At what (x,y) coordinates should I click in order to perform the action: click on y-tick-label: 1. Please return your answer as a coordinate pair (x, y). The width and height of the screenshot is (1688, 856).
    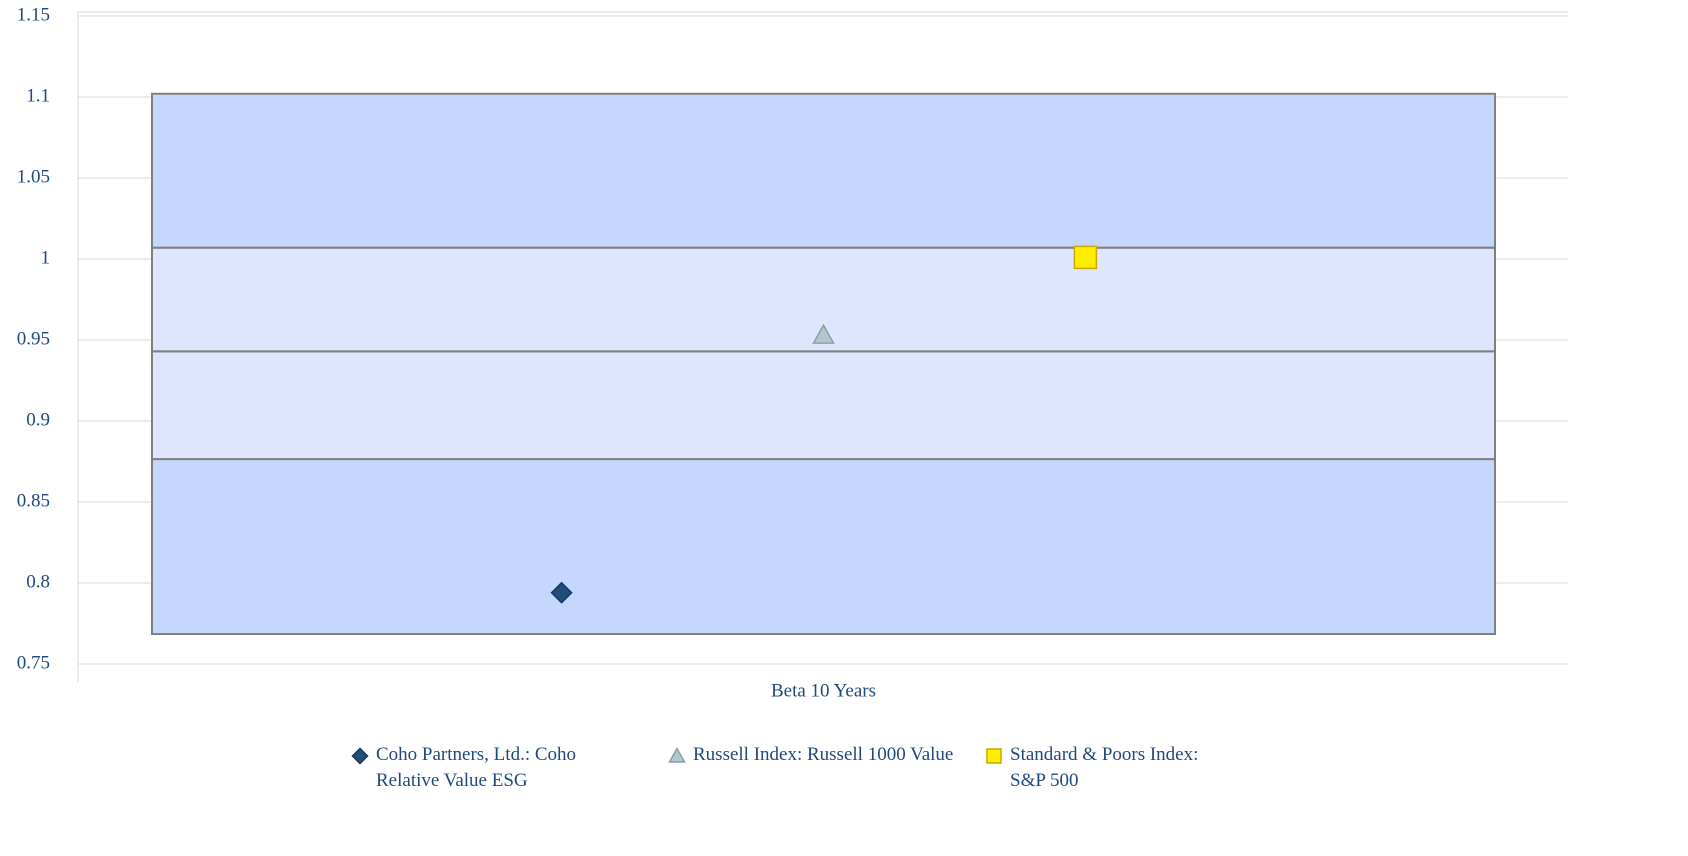
    Looking at the image, I should click on (46, 257).